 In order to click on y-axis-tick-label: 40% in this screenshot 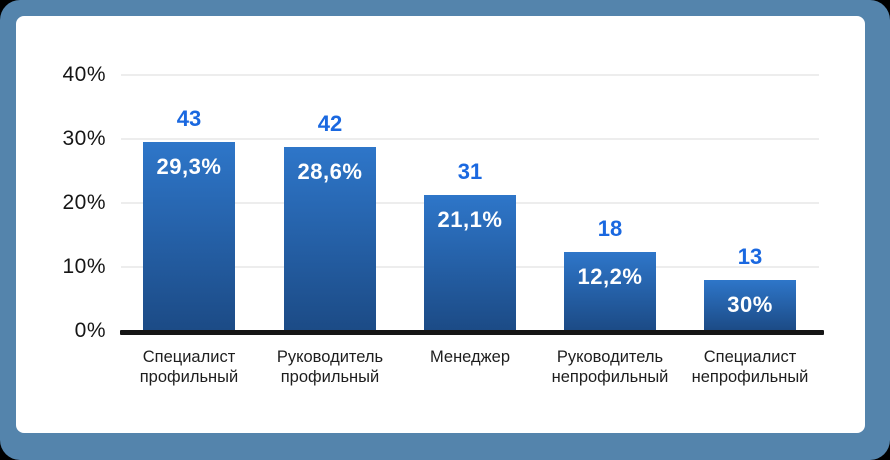, I will do `click(84, 74)`.